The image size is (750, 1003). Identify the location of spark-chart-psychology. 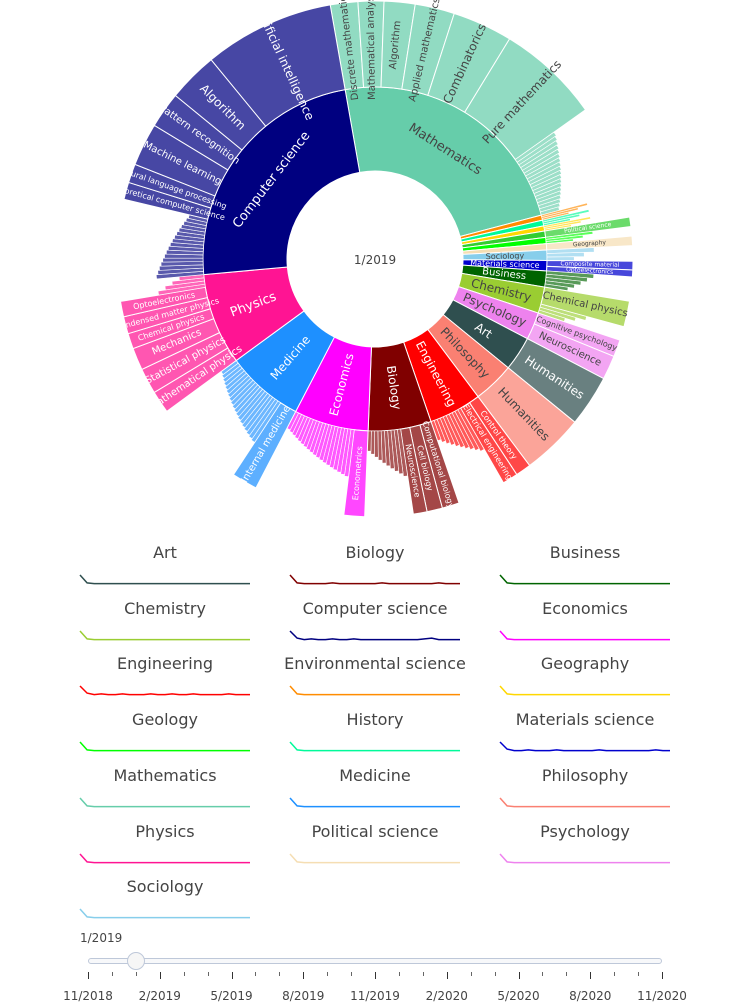
(584, 857).